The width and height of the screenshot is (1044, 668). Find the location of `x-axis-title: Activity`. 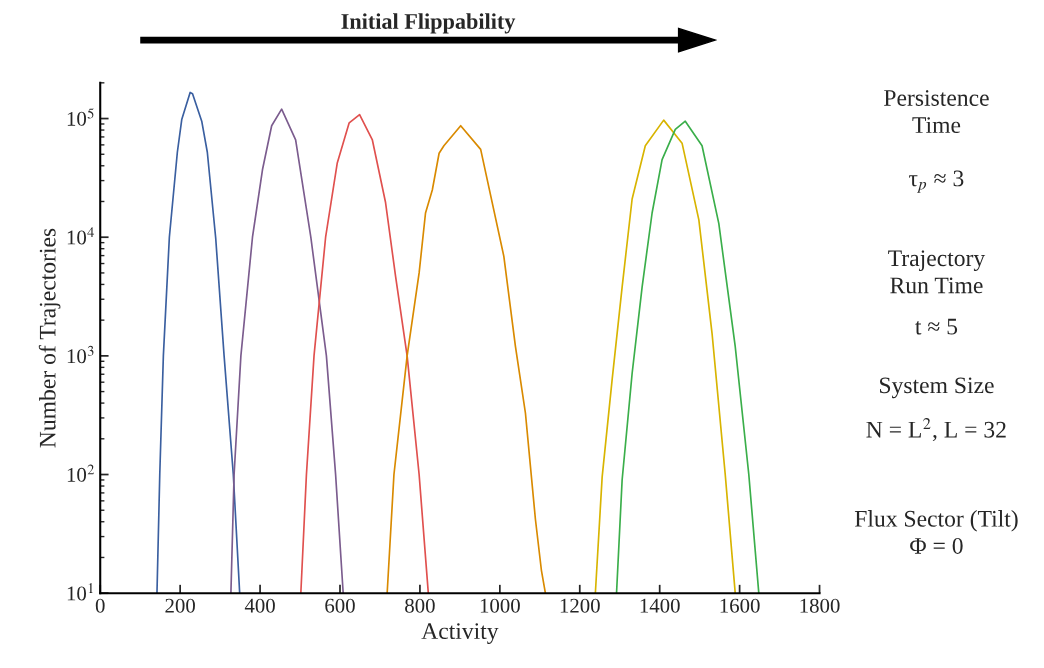

x-axis-title: Activity is located at coordinates (460, 633).